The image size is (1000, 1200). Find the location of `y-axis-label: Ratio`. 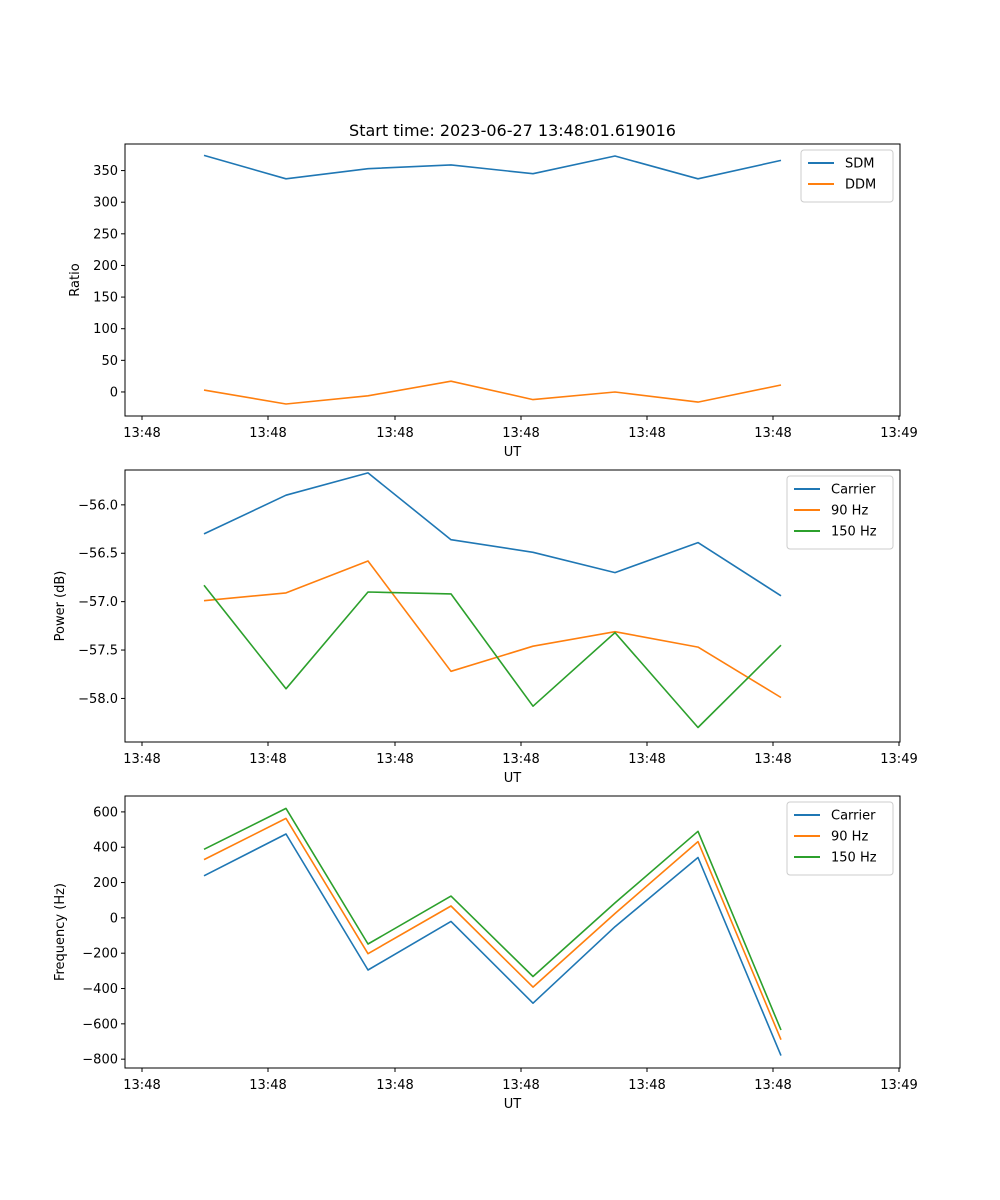

y-axis-label: Ratio is located at coordinates (75, 279).